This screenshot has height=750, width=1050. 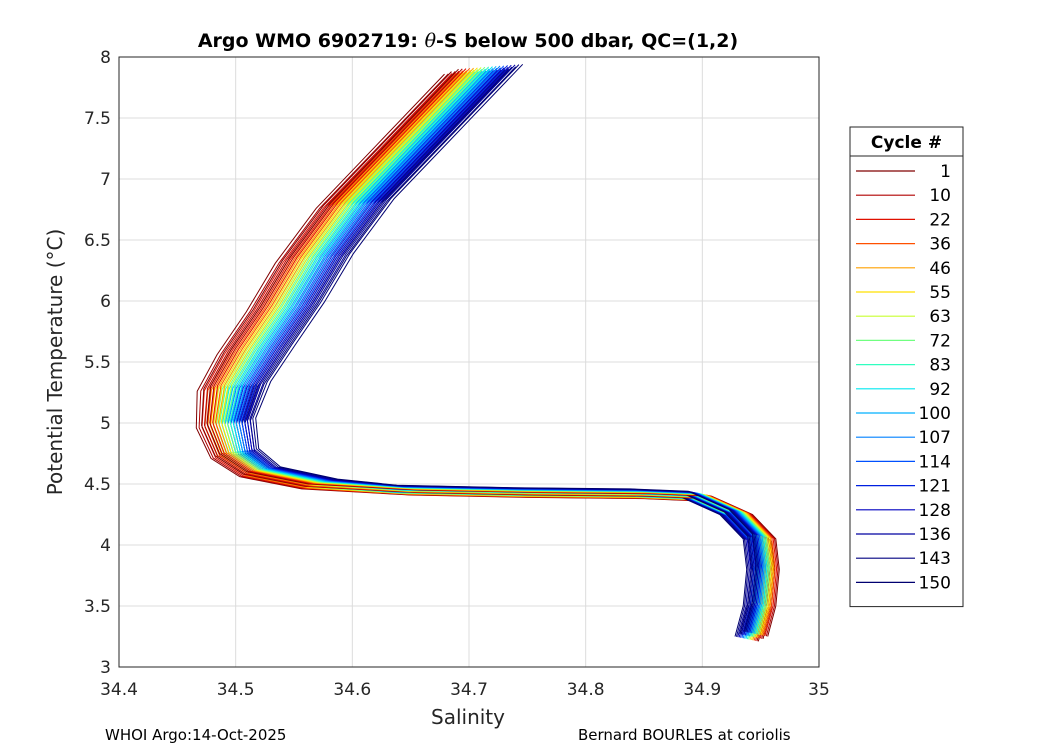 I want to click on title-suffix: -S below 500 dbar, QC=(1,2), so click(x=587, y=41).